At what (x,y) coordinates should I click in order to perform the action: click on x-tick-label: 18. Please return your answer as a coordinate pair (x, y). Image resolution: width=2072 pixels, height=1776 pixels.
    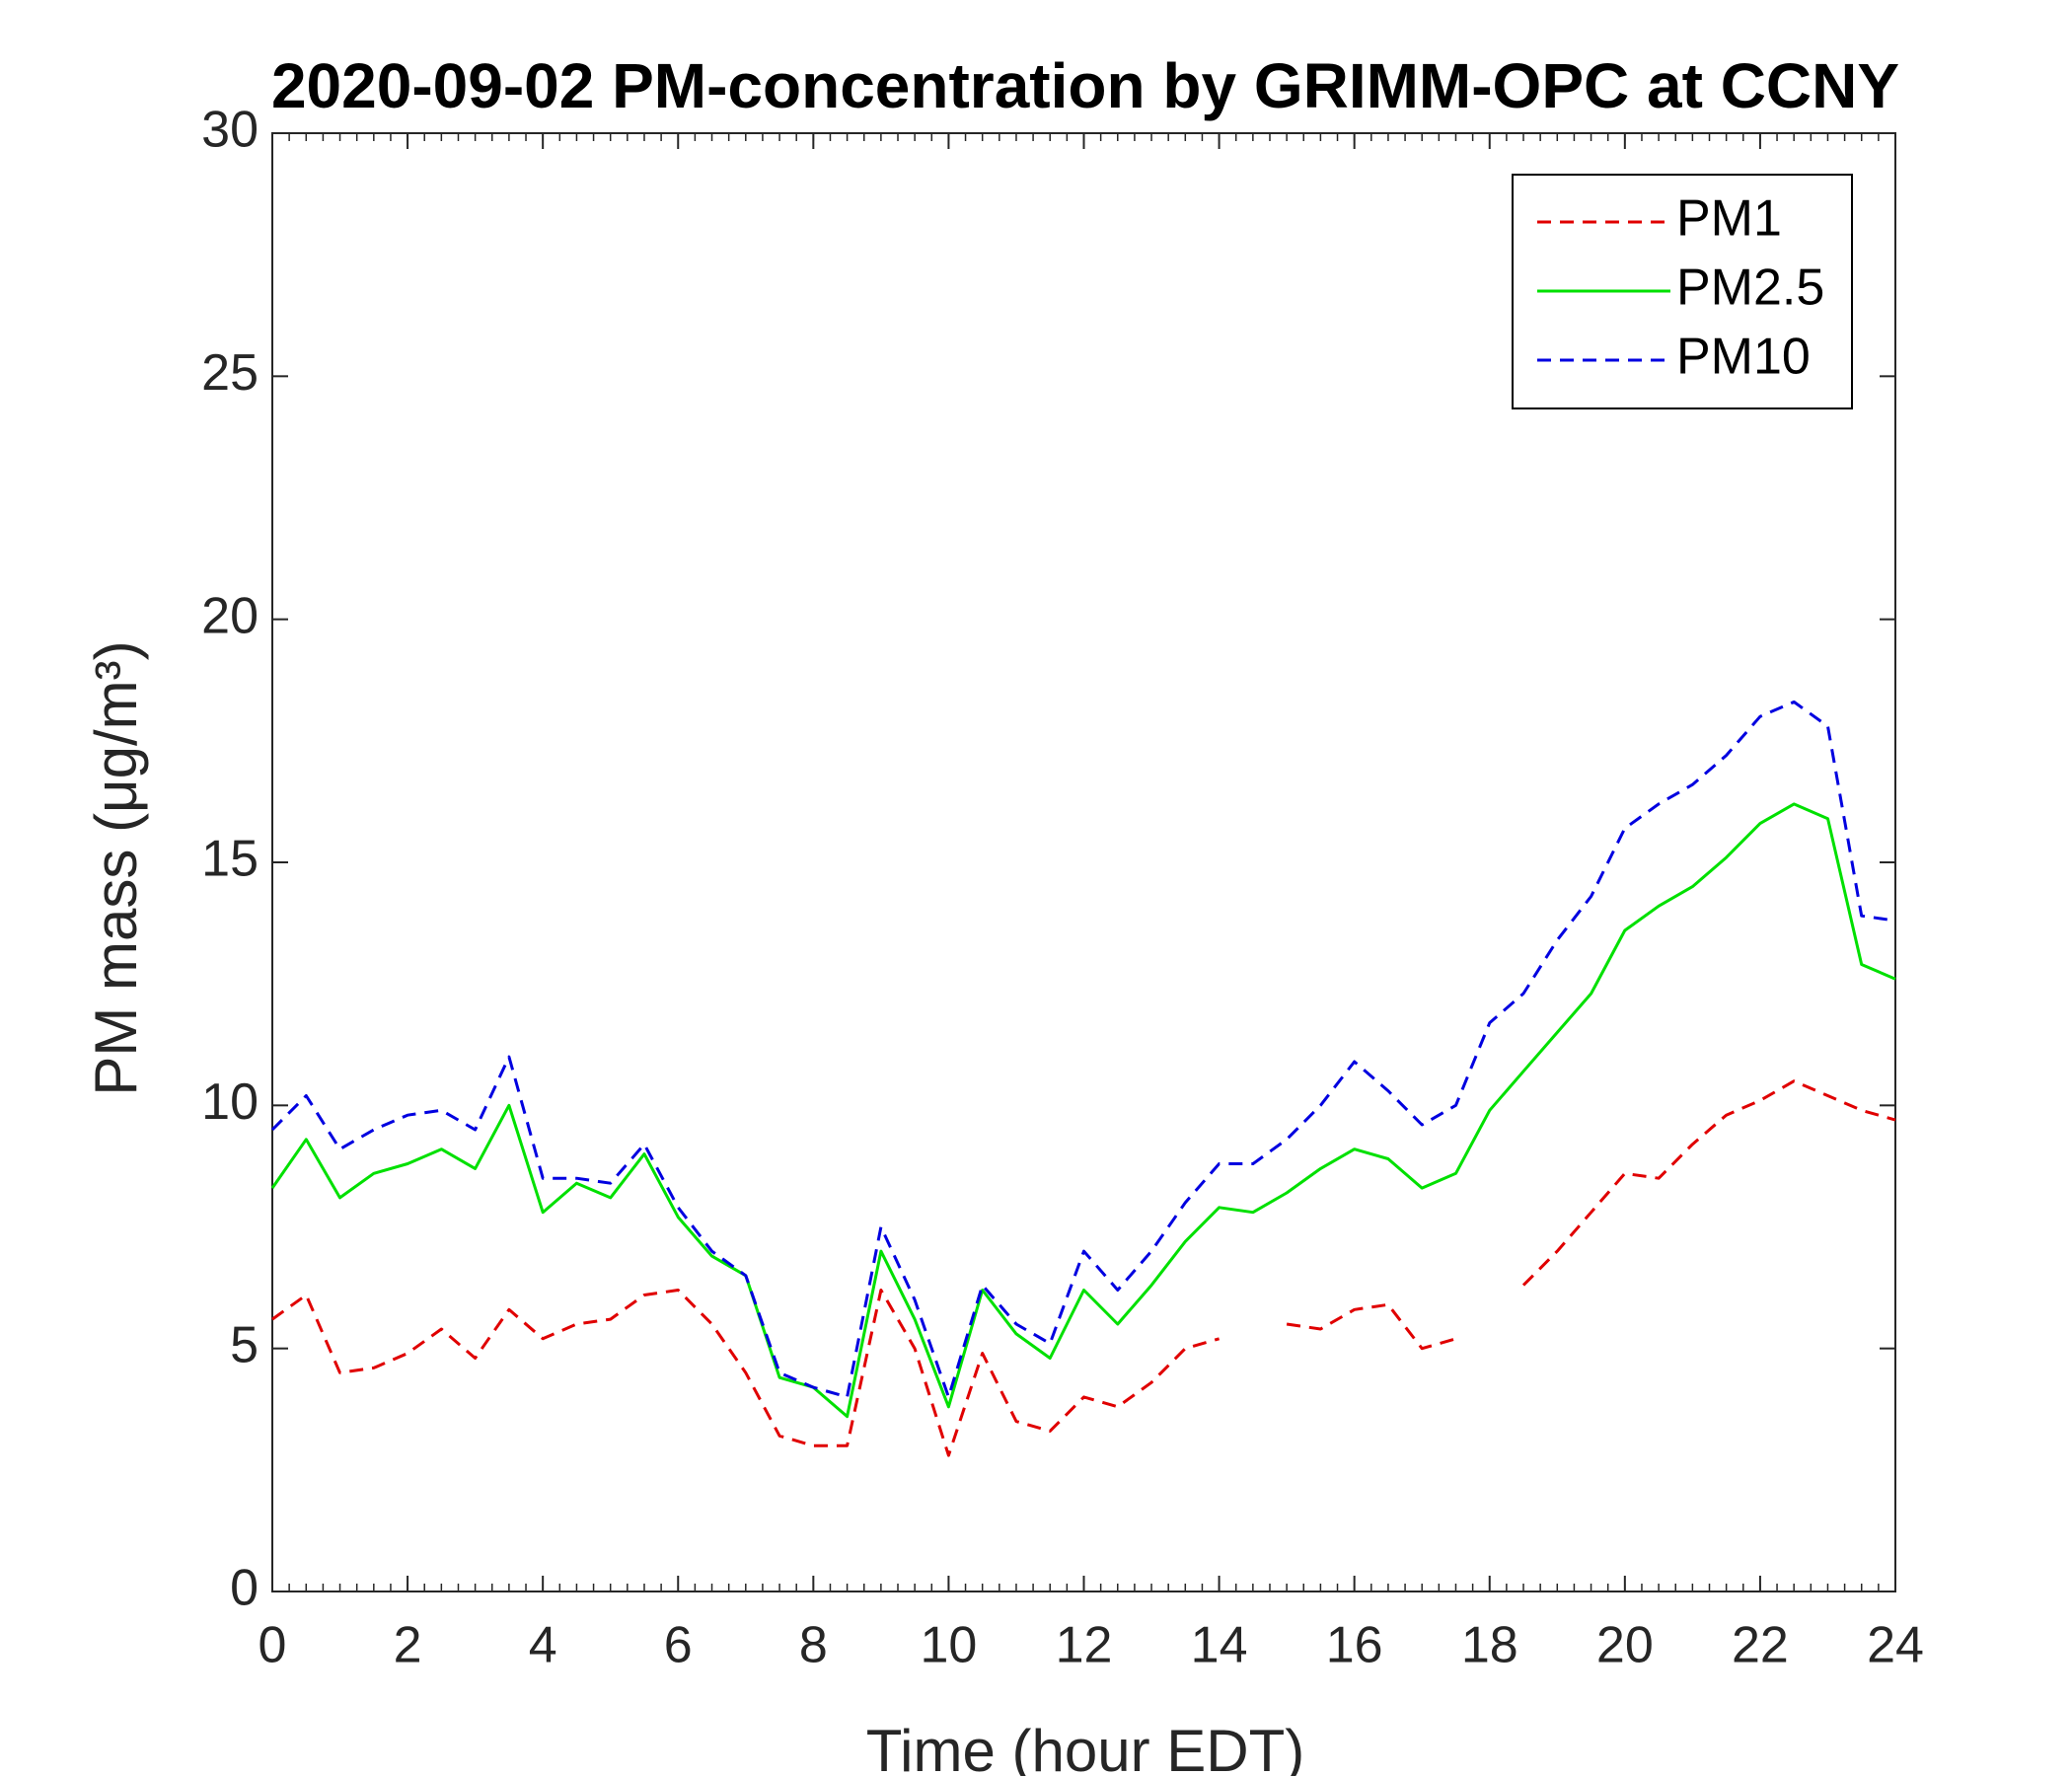
    Looking at the image, I should click on (1490, 1646).